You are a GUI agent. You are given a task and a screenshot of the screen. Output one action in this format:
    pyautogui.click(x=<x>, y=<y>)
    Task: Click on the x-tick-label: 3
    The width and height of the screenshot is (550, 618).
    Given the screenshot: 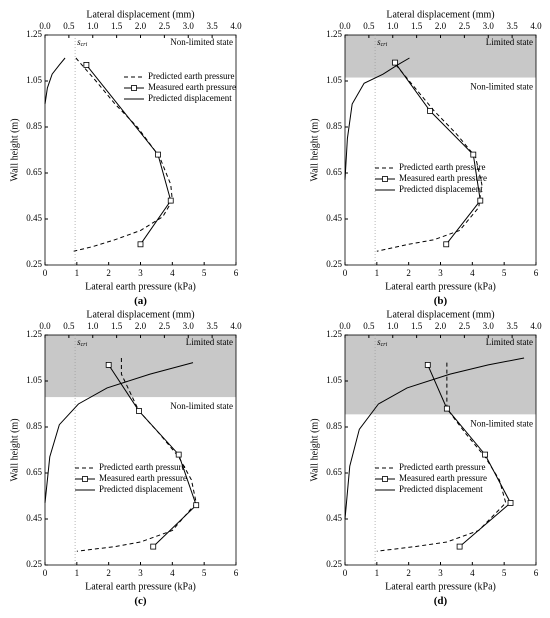 What is the action you would take?
    pyautogui.click(x=140, y=573)
    